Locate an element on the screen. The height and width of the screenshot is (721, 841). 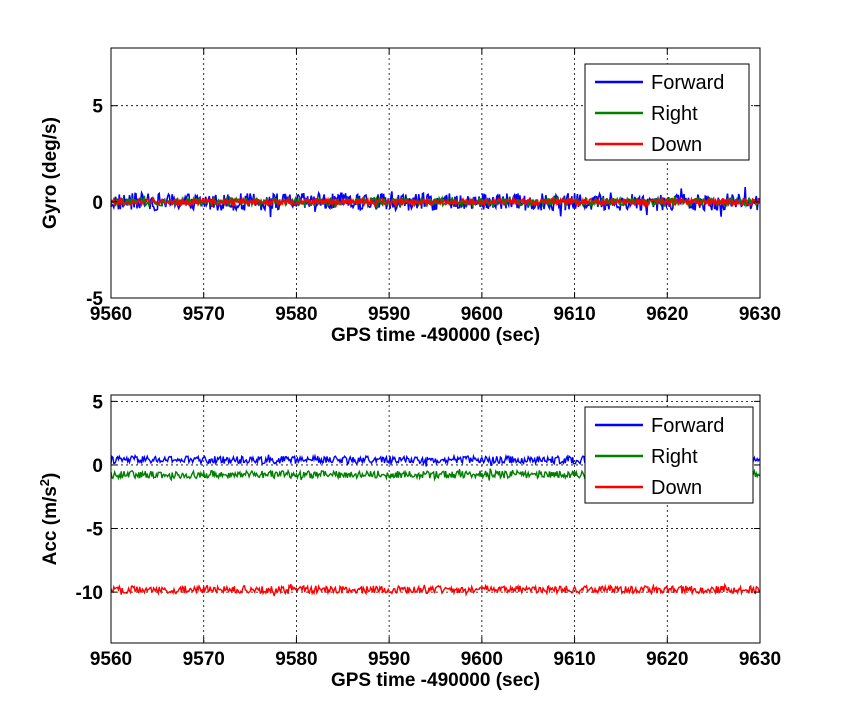
y-axis-label: Gyro (deg/s) is located at coordinates (50, 173).